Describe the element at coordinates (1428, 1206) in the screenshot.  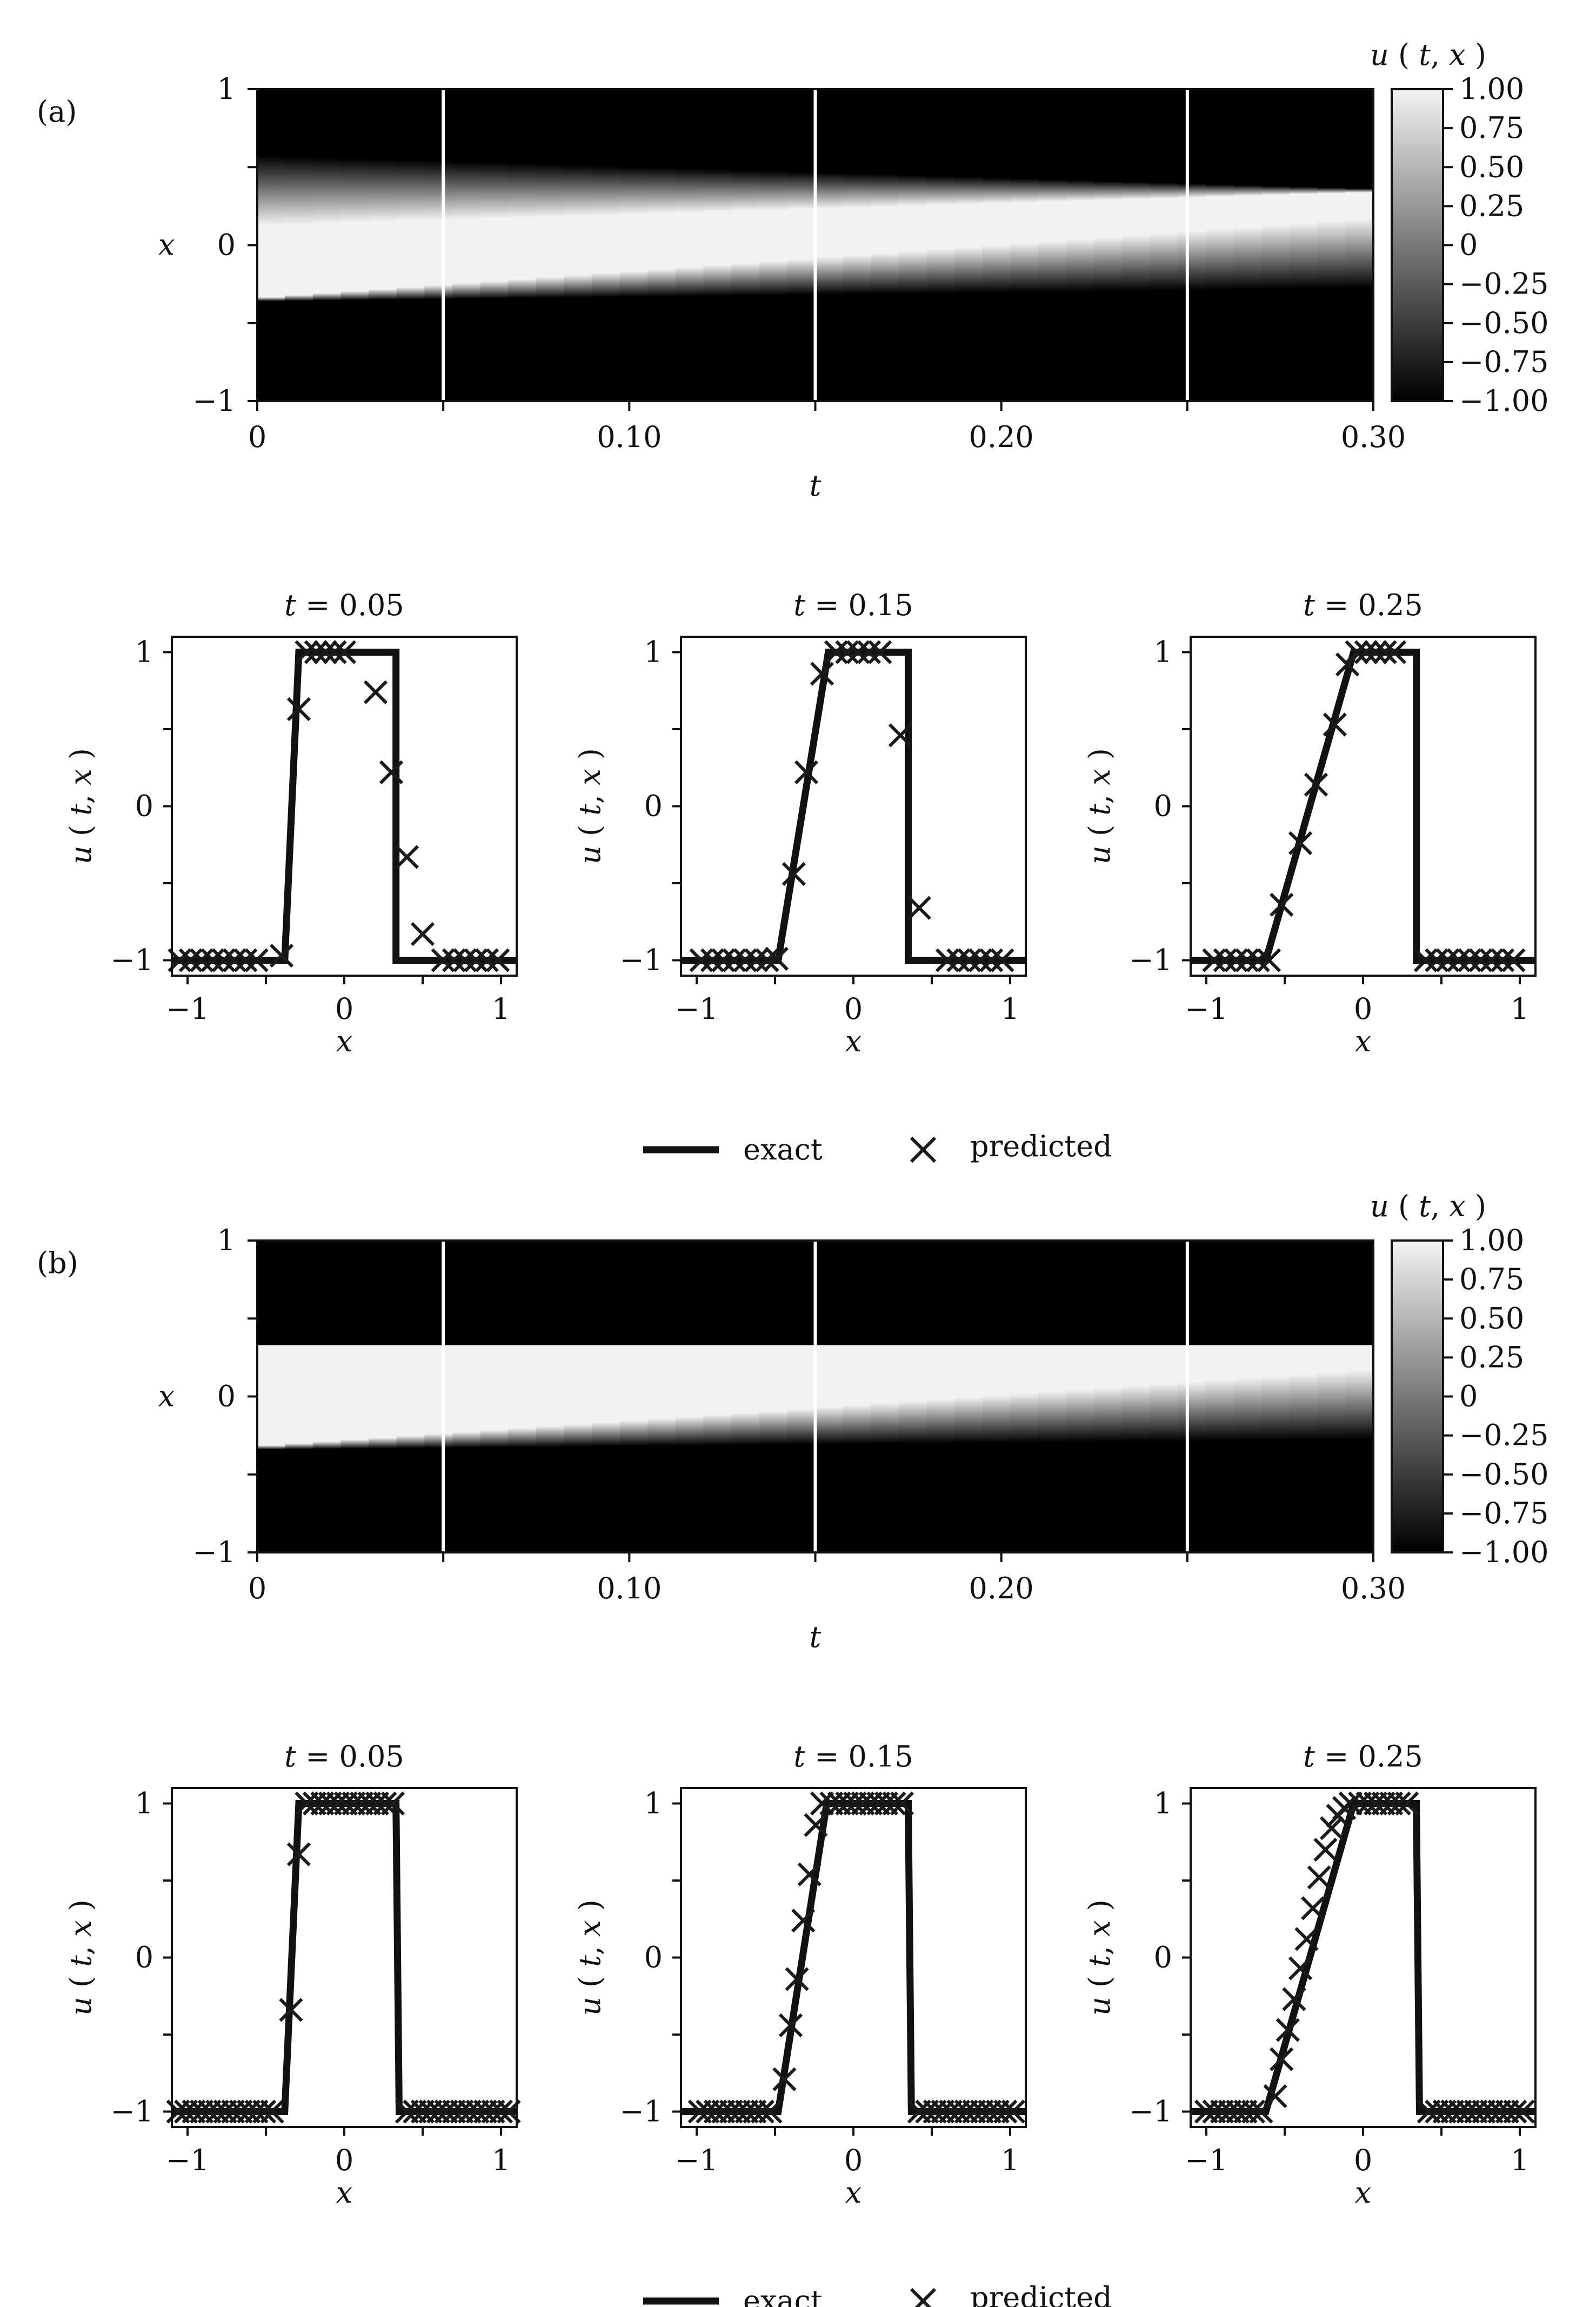
I see `colorbar-label: u ( t, x )` at that location.